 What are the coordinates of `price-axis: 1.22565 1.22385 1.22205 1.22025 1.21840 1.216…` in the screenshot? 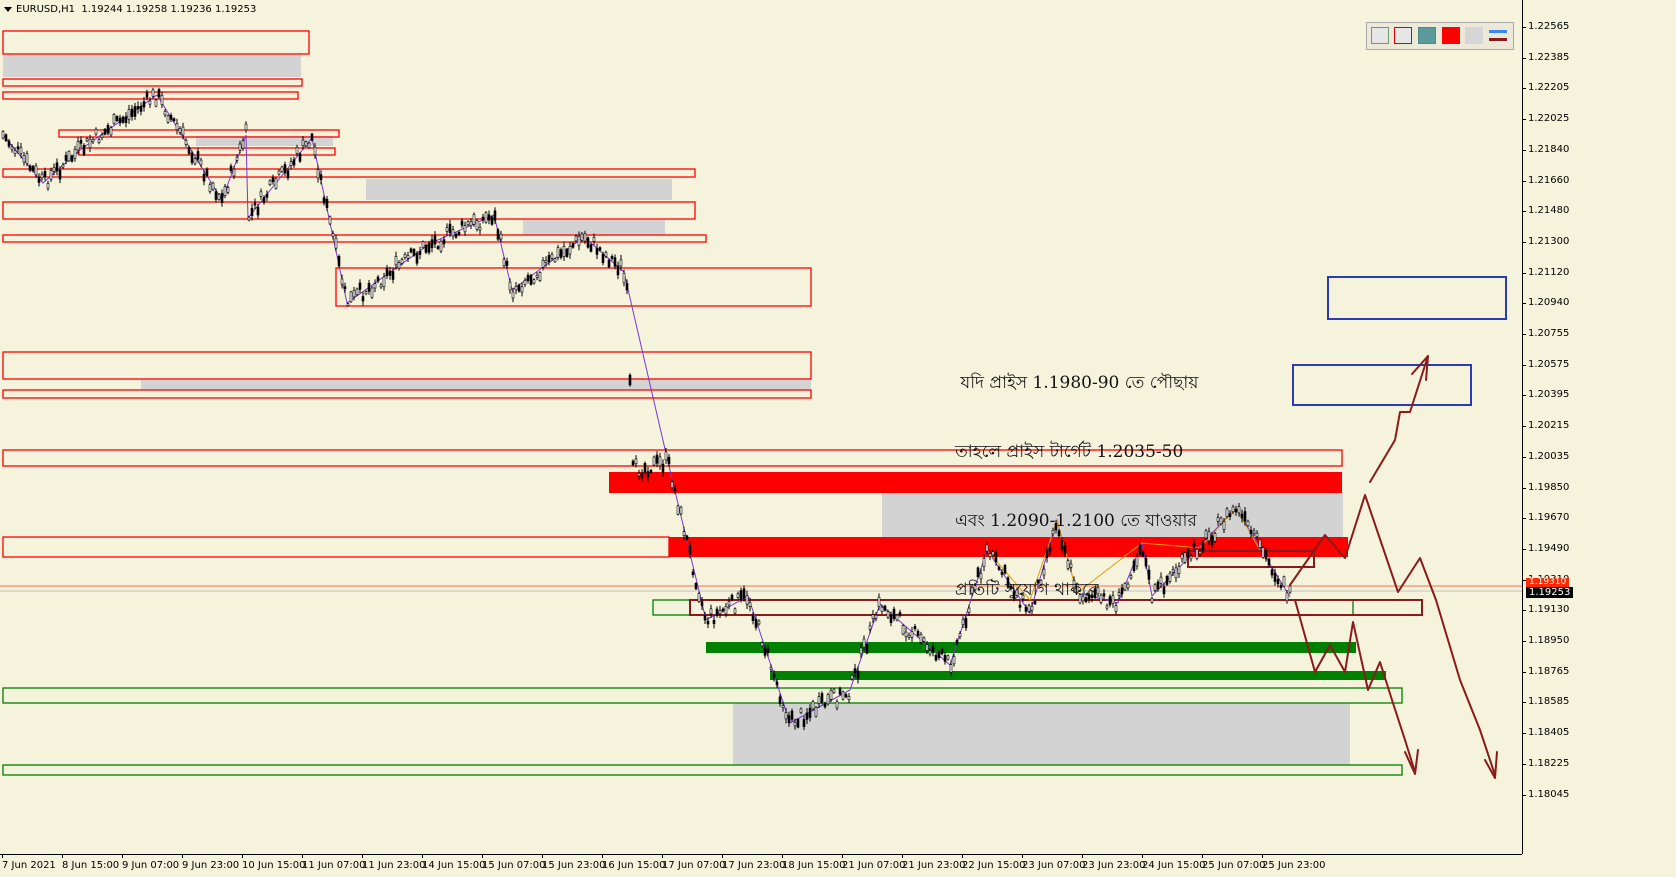 It's located at (1598, 438).